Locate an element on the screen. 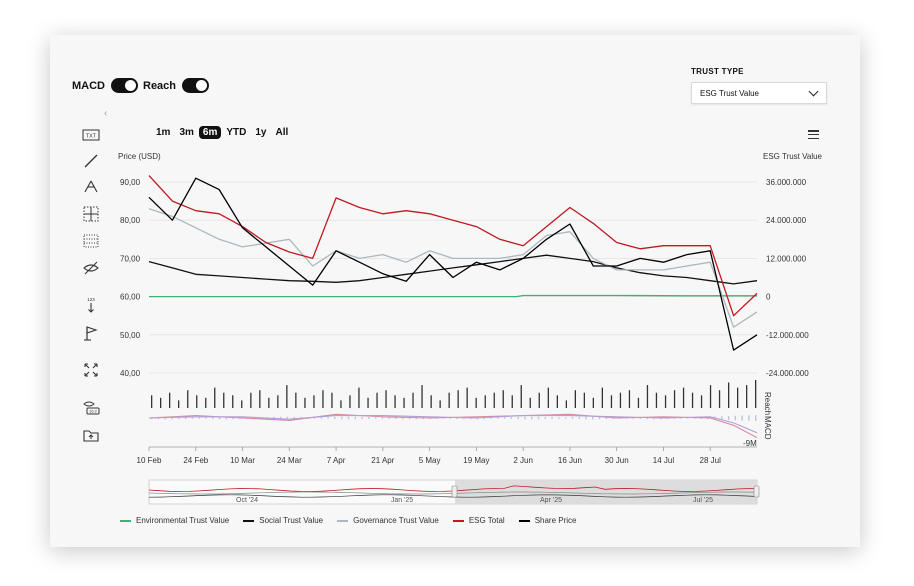 The width and height of the screenshot is (914, 586). collapse-arrow-icon: ‹ is located at coordinates (106, 113).